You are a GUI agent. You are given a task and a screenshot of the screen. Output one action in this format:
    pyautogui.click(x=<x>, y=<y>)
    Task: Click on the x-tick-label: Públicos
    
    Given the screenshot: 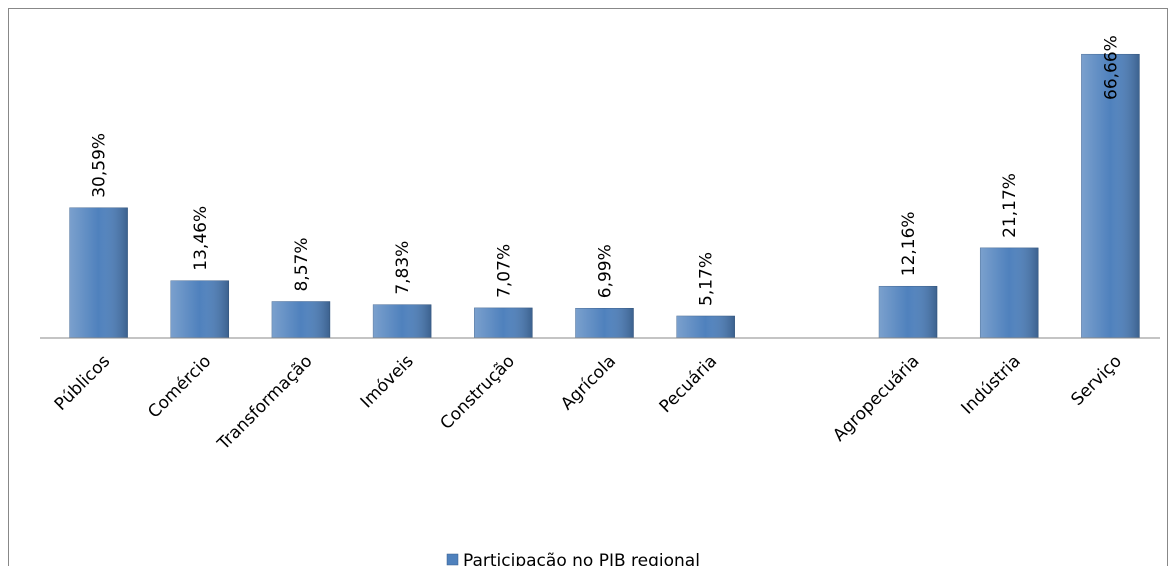 What is the action you would take?
    pyautogui.click(x=82, y=382)
    